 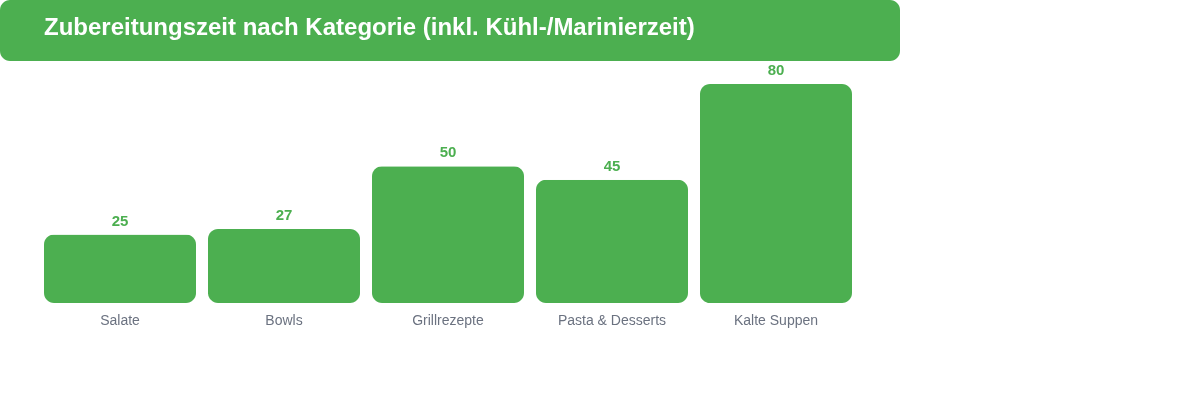 I want to click on data-label: 50, so click(x=448, y=152).